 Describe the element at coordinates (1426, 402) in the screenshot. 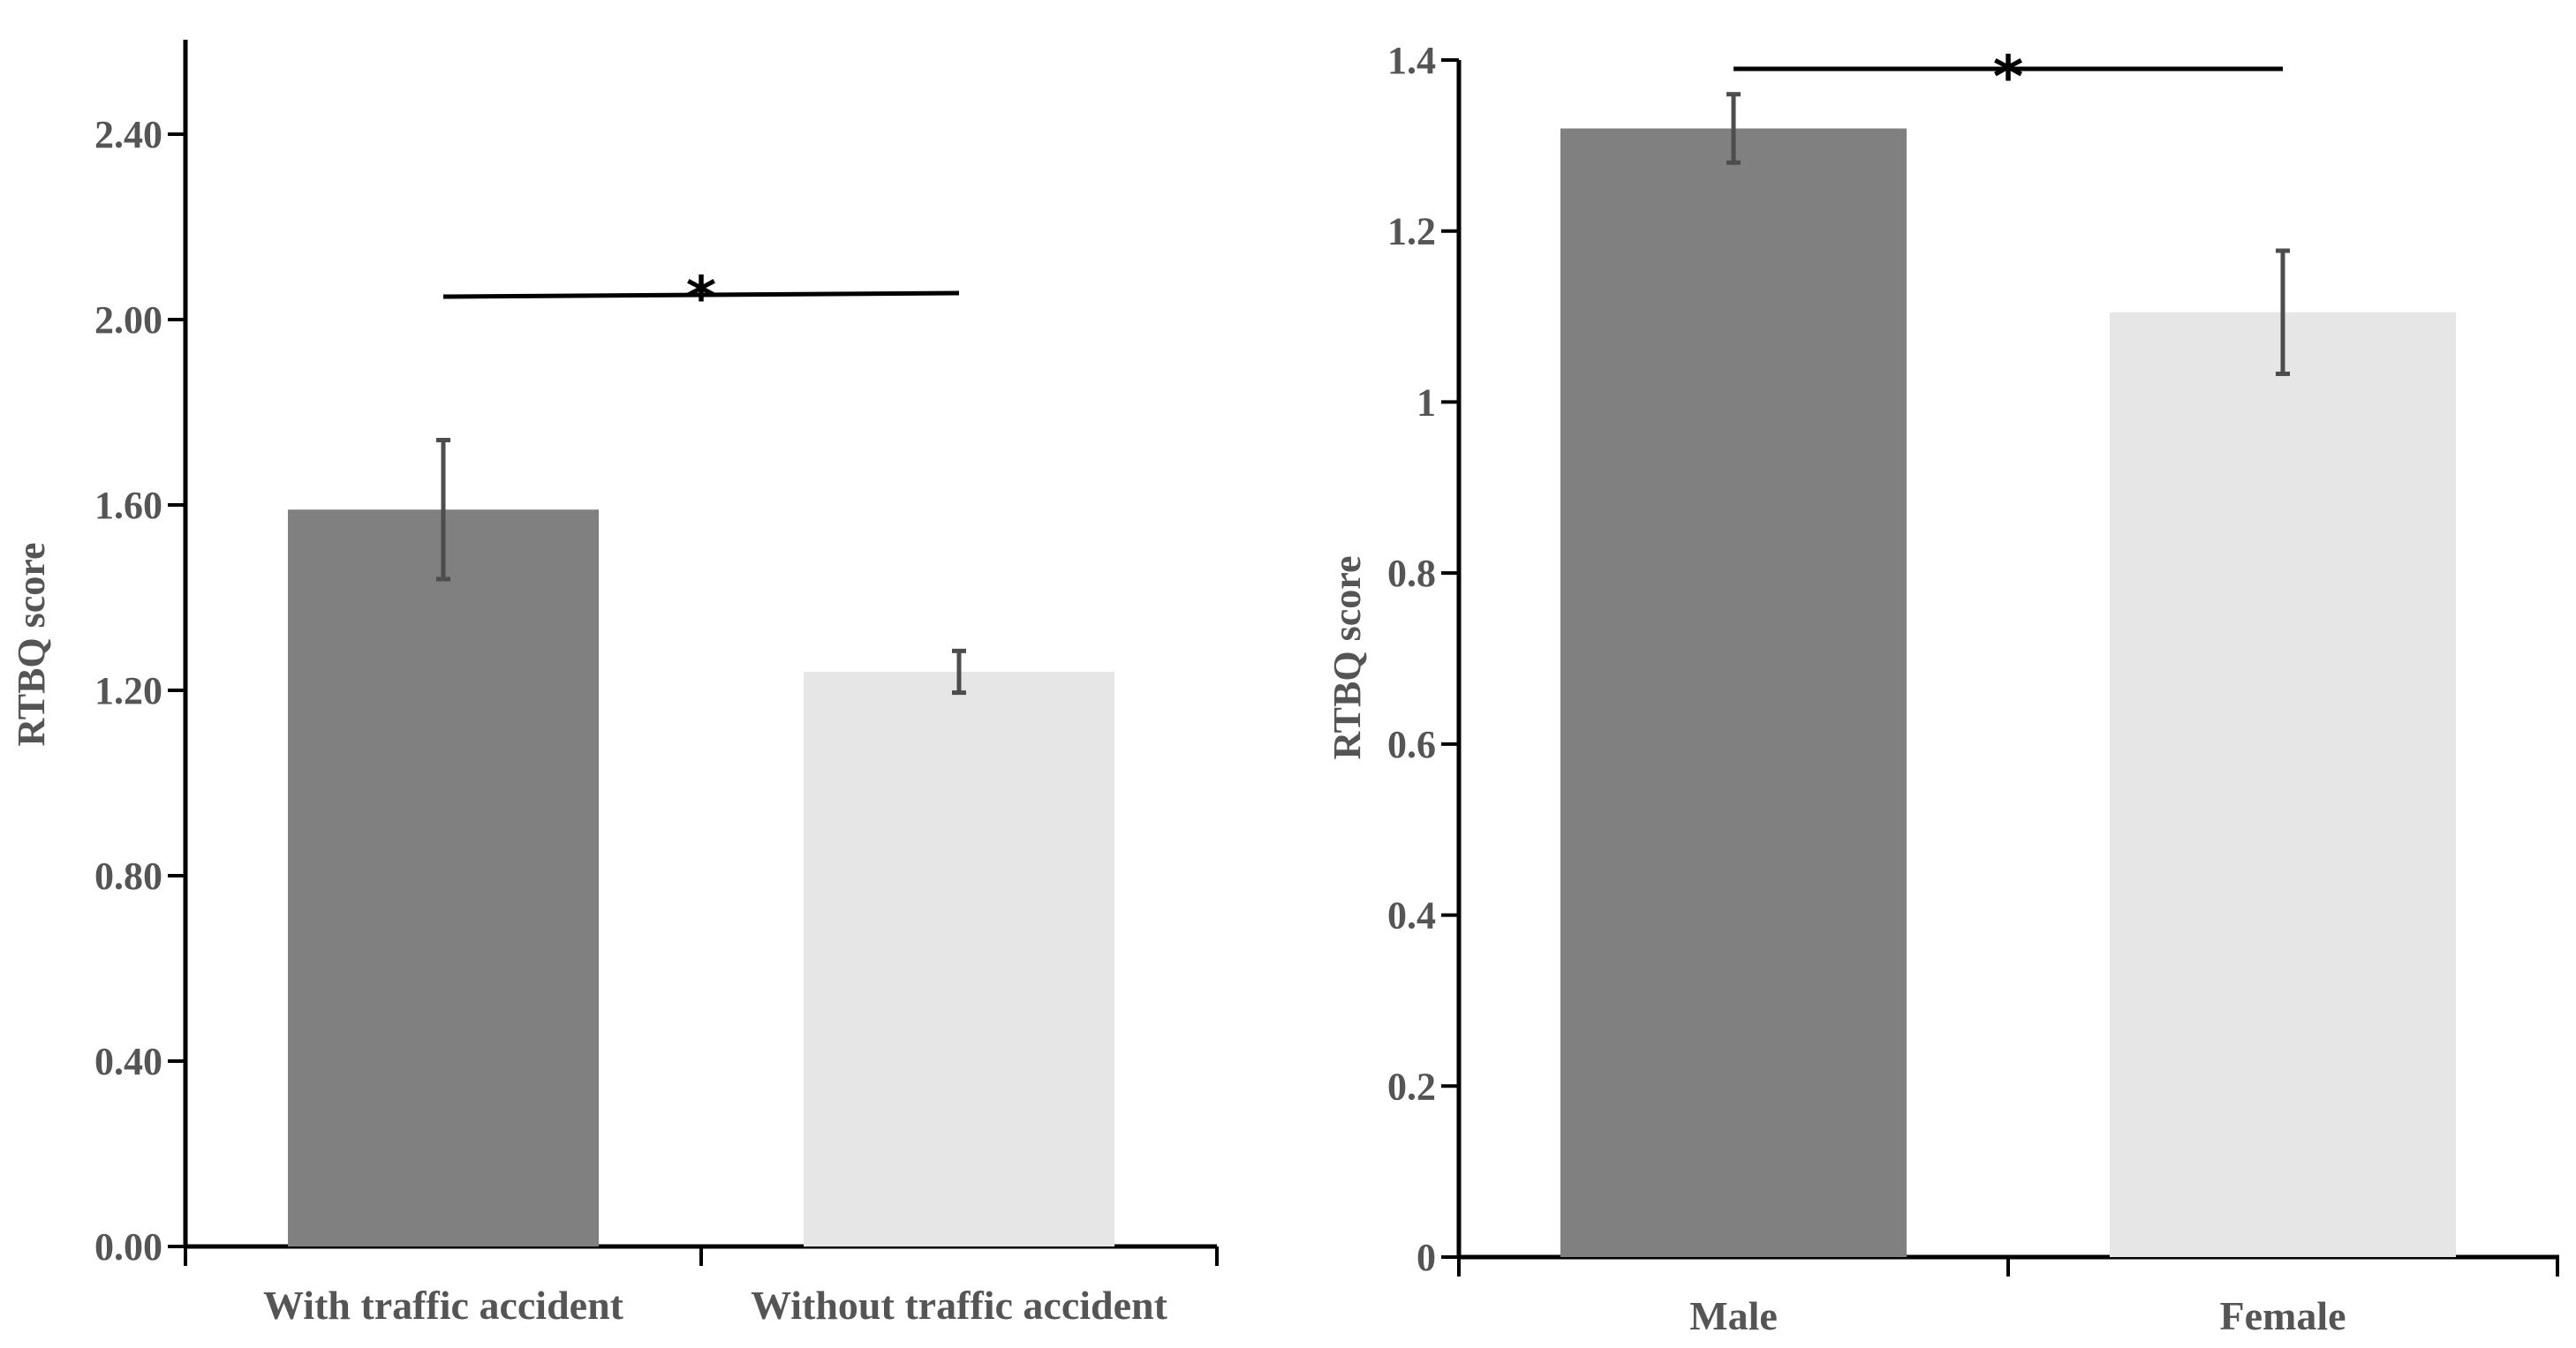

I see `y-tick-label: 1` at that location.